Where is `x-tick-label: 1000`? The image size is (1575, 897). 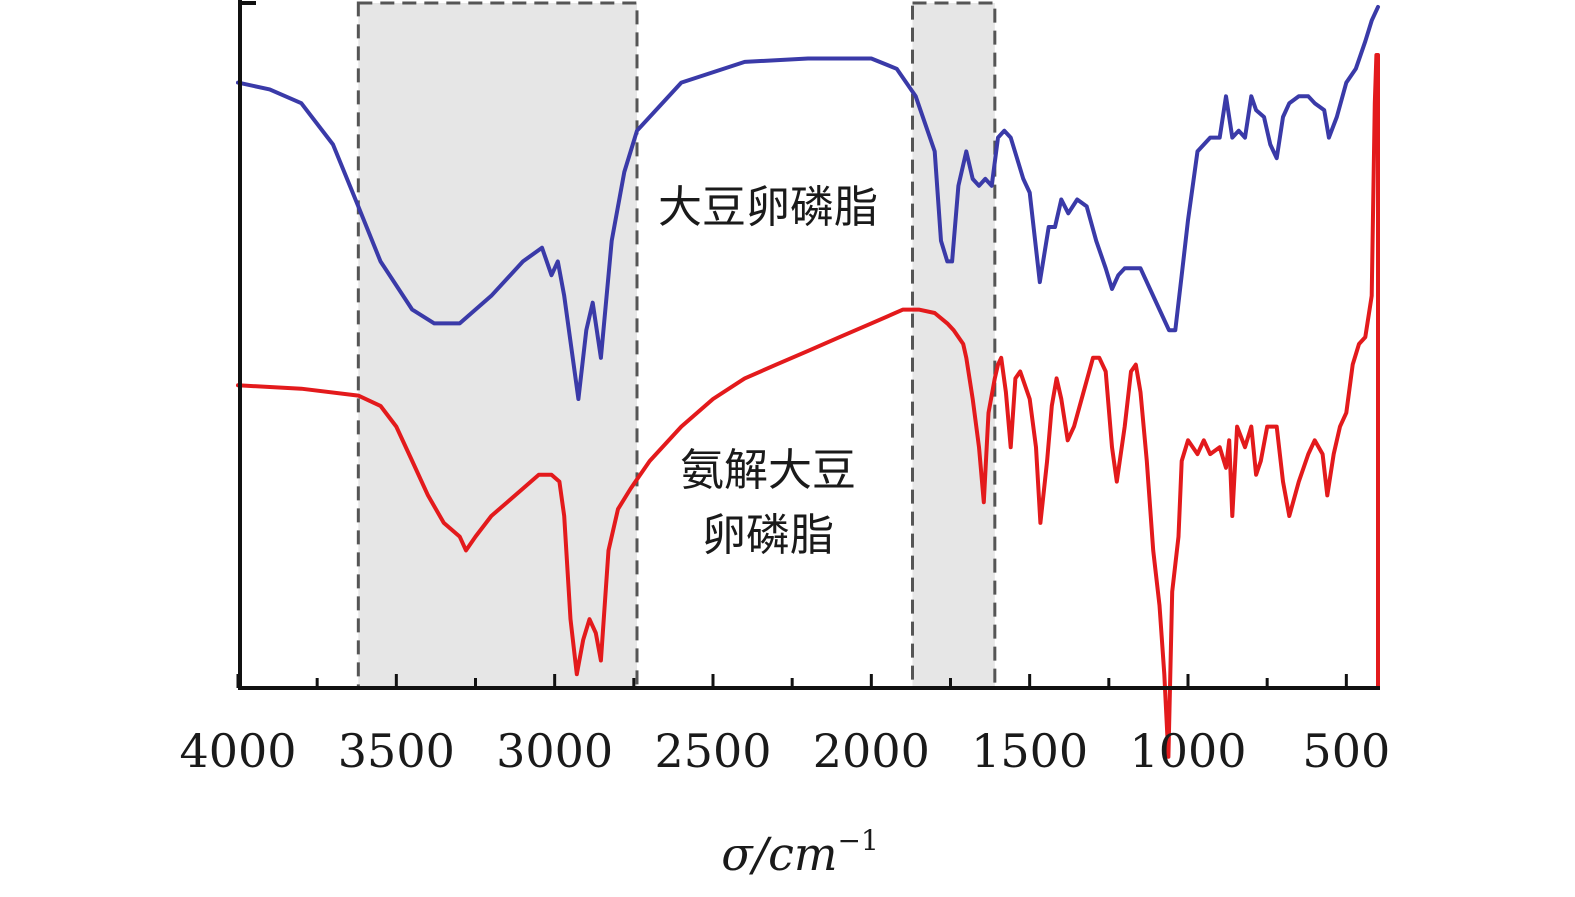
x-tick-label: 1000 is located at coordinates (1187, 751).